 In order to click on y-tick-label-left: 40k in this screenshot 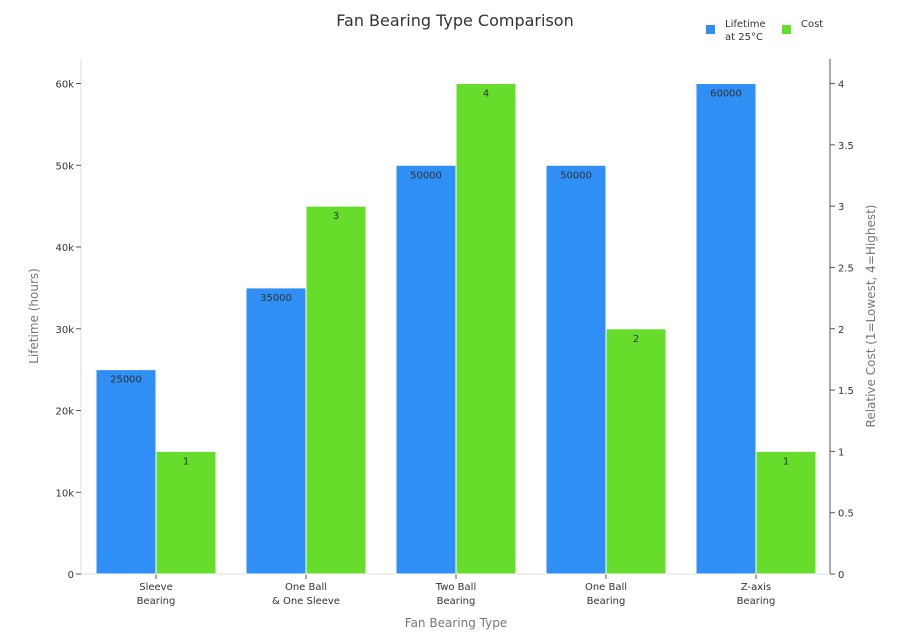, I will do `click(64, 248)`.